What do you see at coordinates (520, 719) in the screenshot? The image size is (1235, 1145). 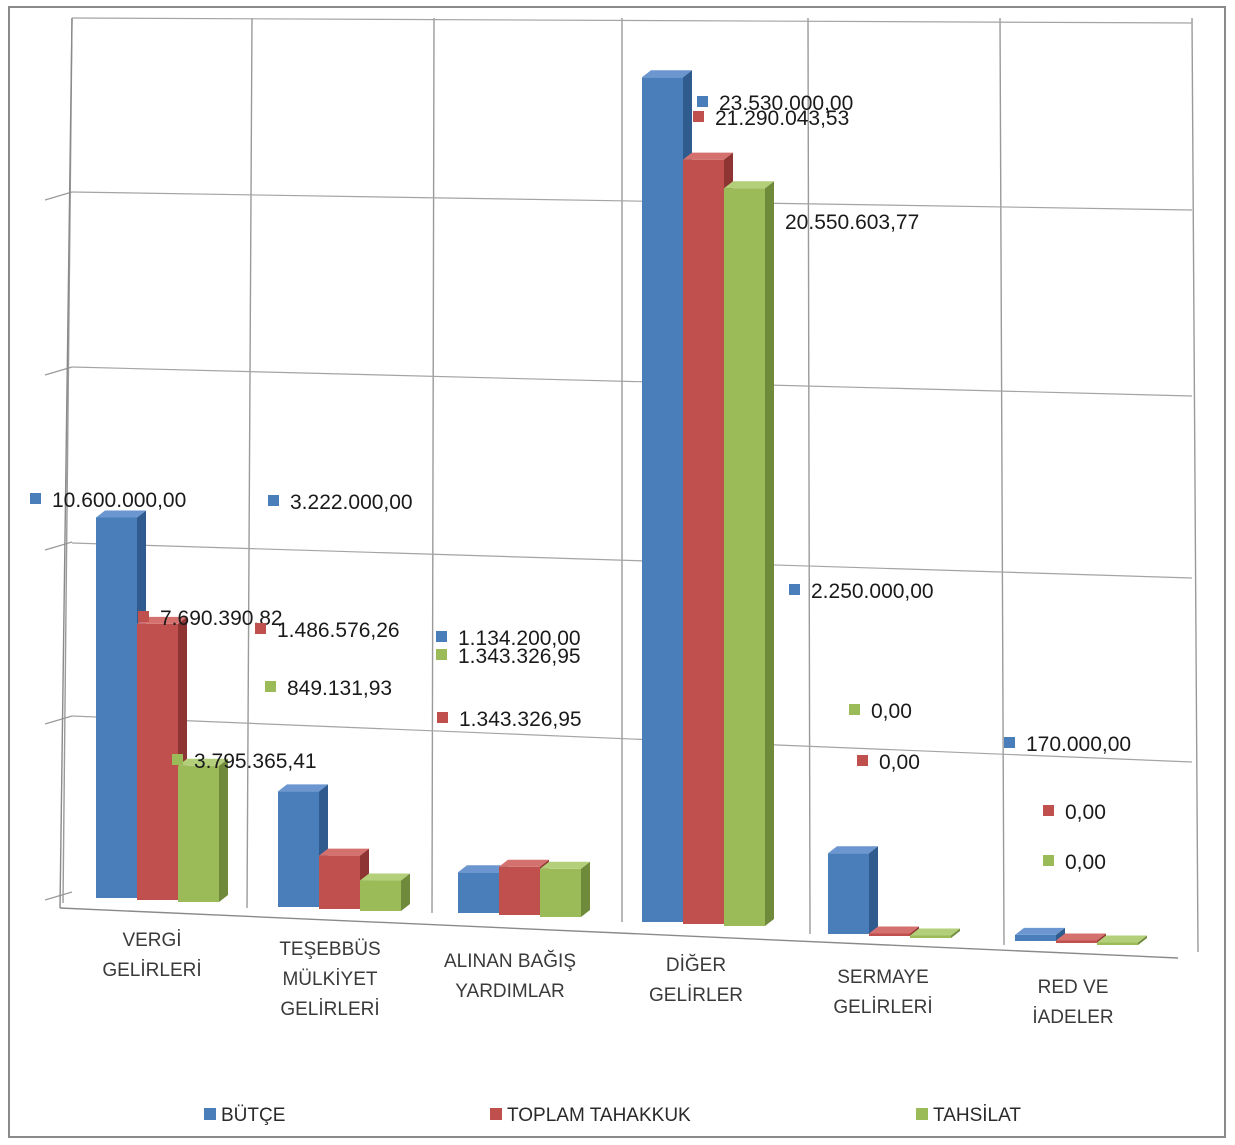 I see `data-label-1-2: 1.343.326,95` at bounding box center [520, 719].